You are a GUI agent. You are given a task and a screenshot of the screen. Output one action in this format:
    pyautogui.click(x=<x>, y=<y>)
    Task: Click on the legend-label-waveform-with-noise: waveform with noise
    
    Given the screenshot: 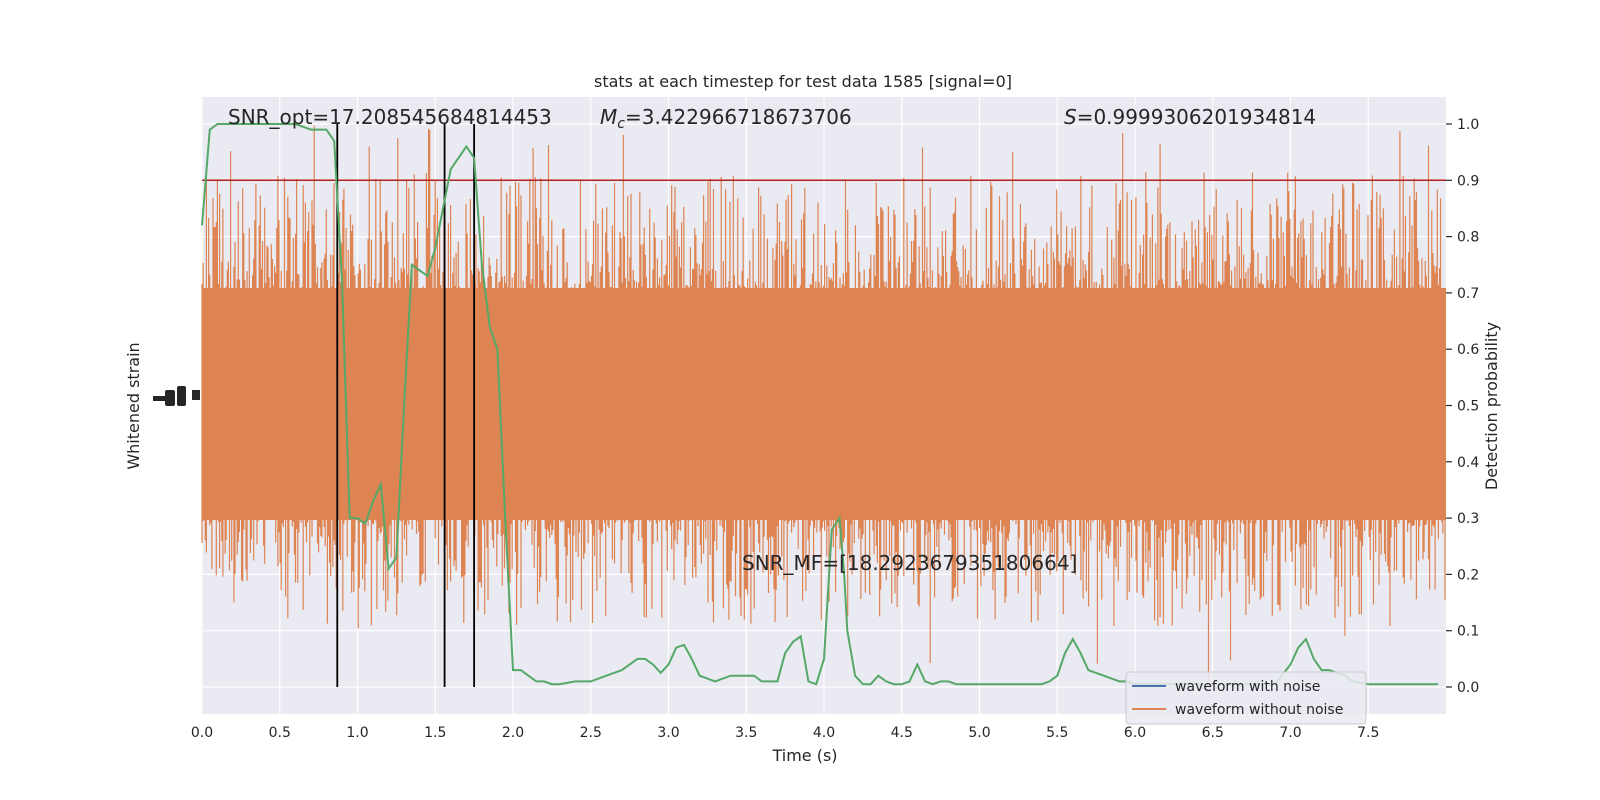 What is the action you would take?
    pyautogui.click(x=1247, y=687)
    